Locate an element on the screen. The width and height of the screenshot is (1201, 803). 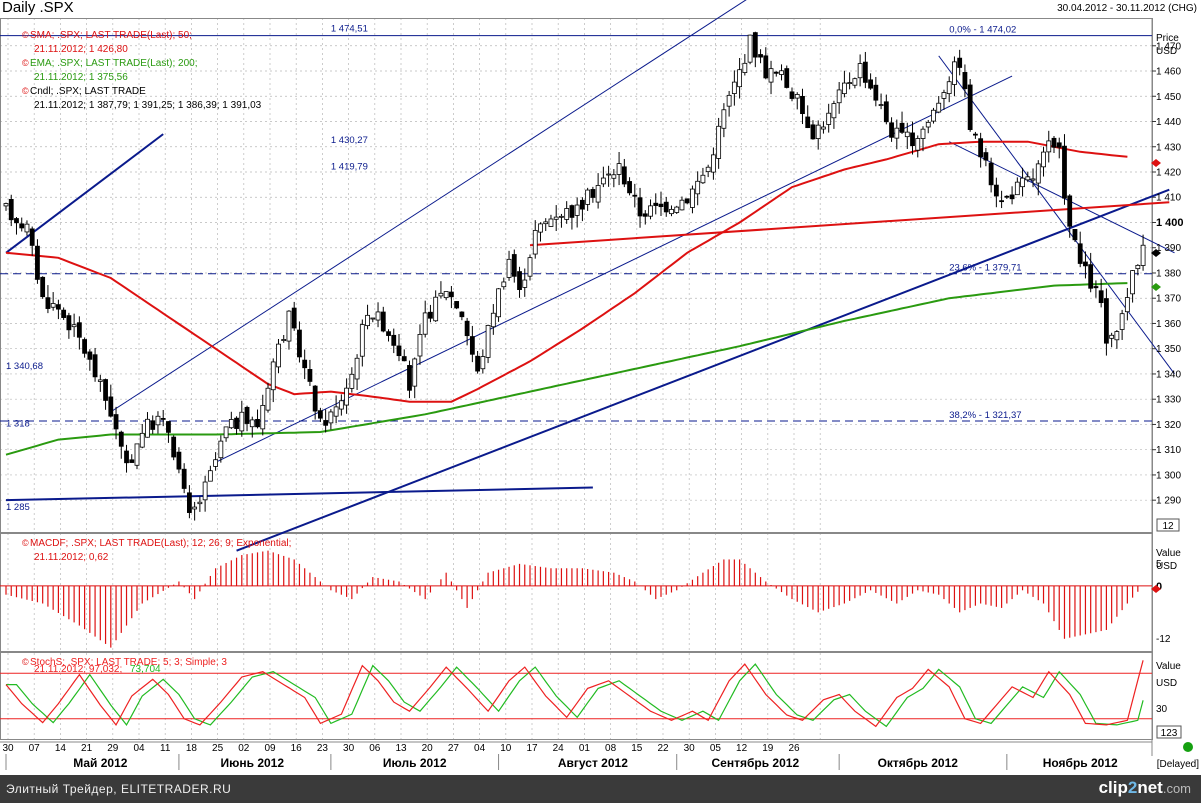
clip2net-logo: clip2net.com is located at coordinates (1144, 787).